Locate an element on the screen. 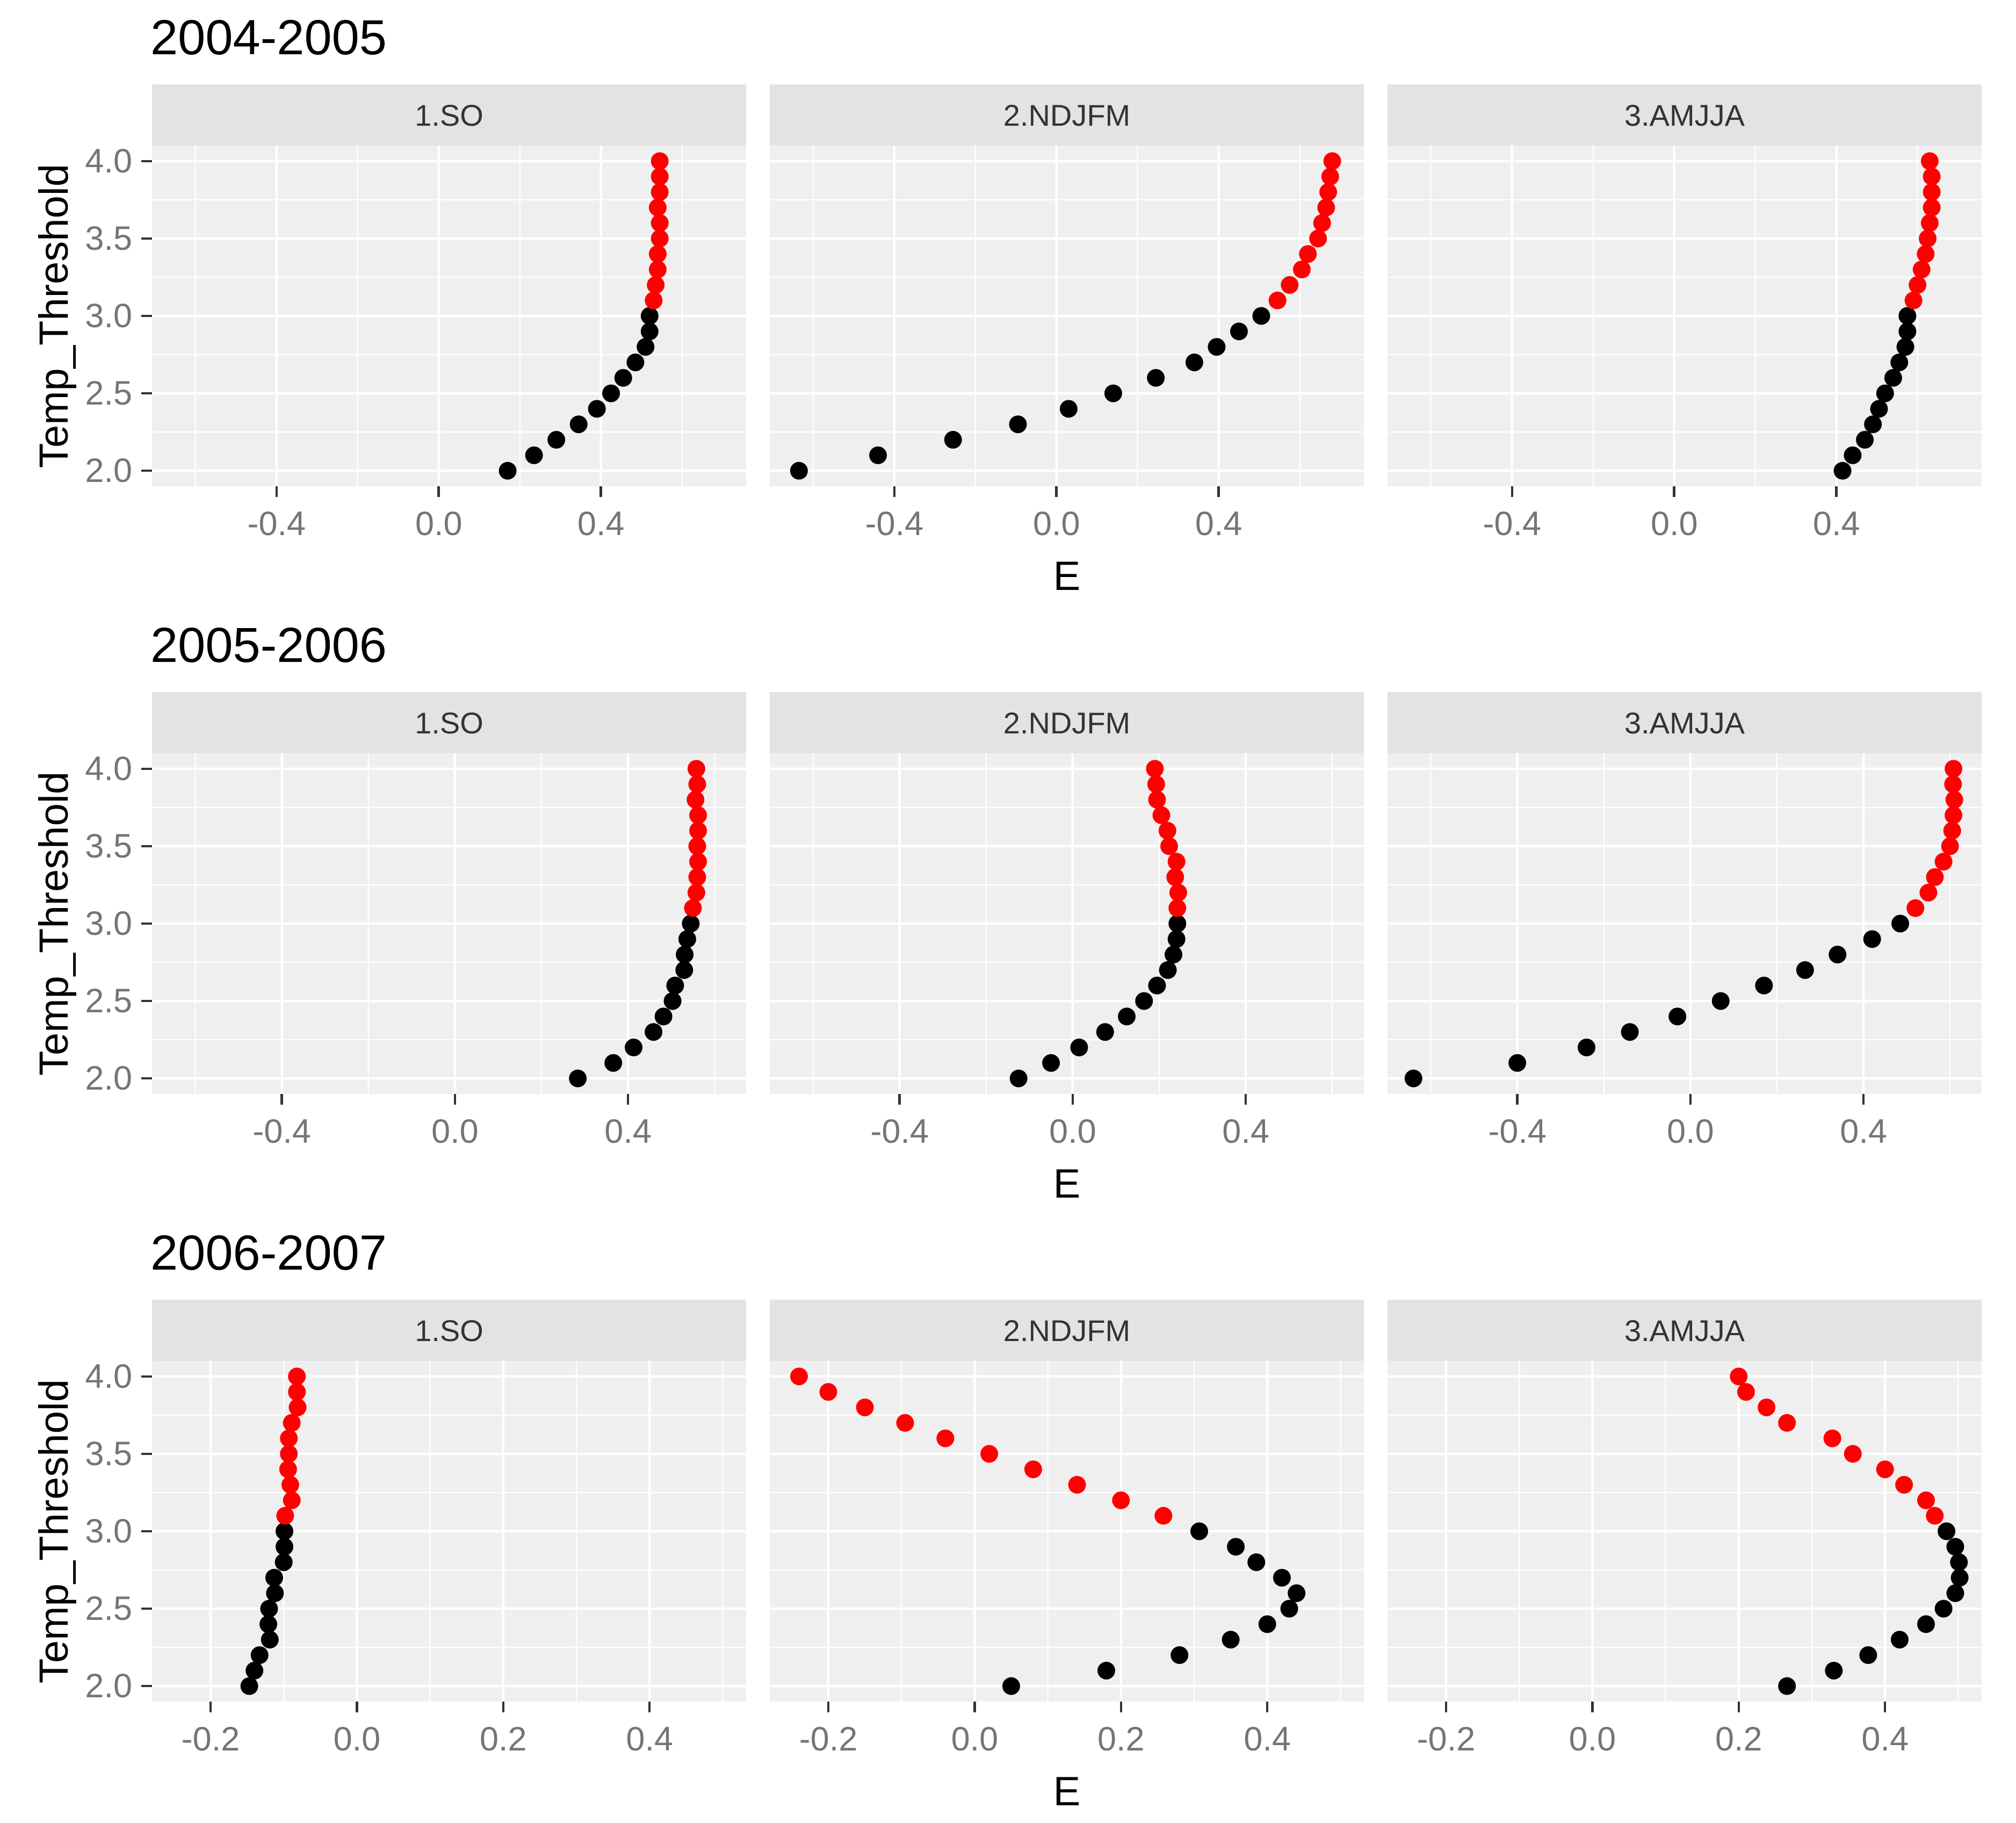 Image resolution: width=2016 pixels, height=1823 pixels. y-tick-label: 3.5 is located at coordinates (108, 238).